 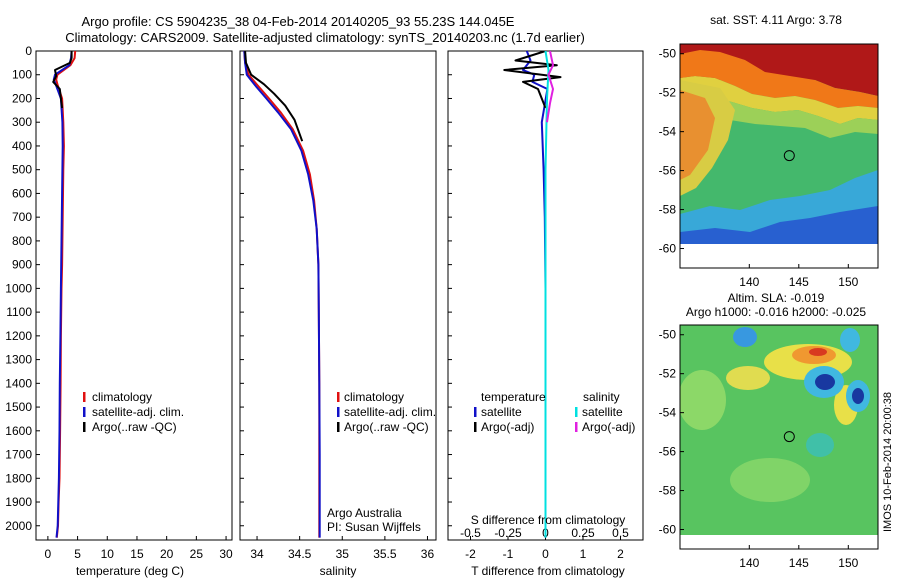 I want to click on sla-map-image, so click(x=779, y=437).